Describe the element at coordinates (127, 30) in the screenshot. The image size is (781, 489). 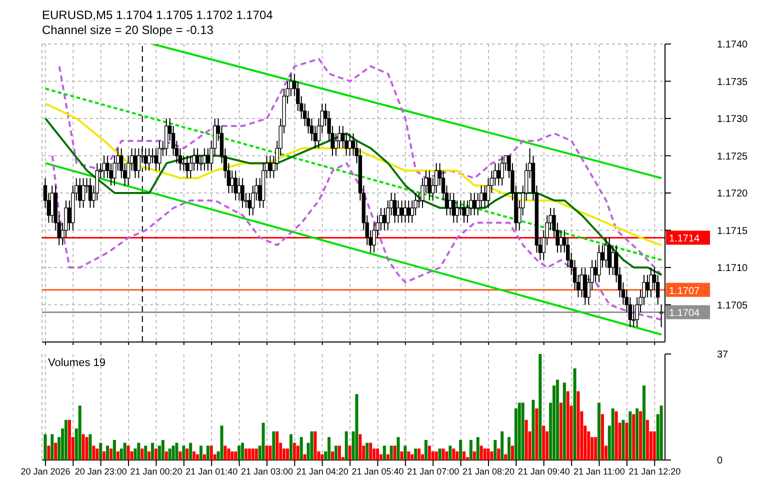
I see `chart-subtitle: Channel size = 20 Slope = -0.13` at that location.